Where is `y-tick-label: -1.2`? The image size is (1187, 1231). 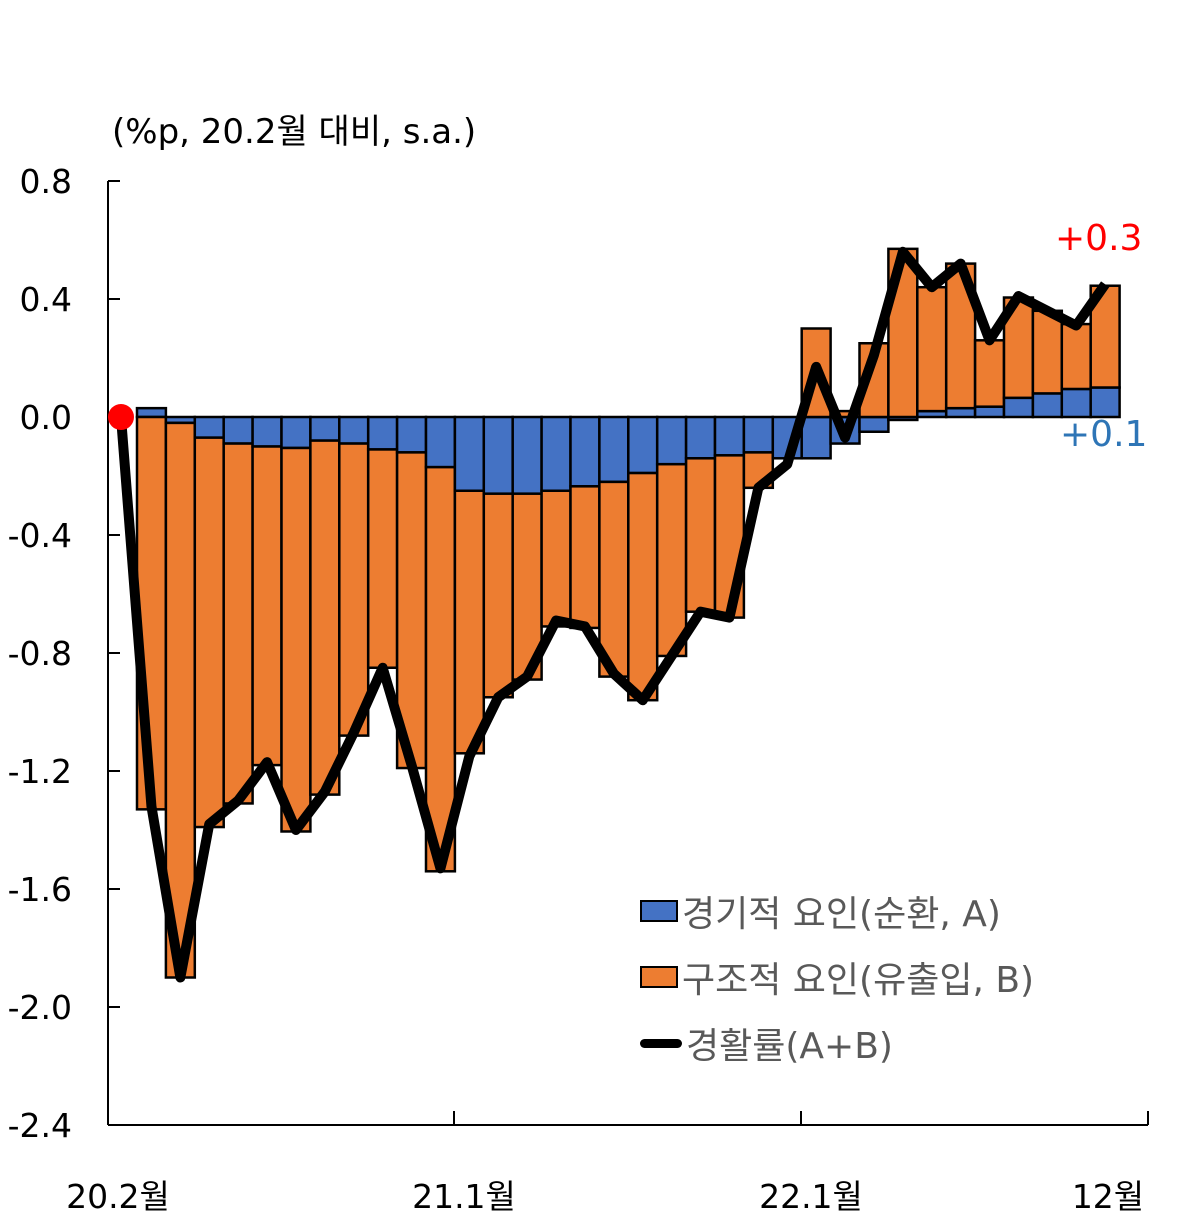
y-tick-label: -1.2 is located at coordinates (40, 771).